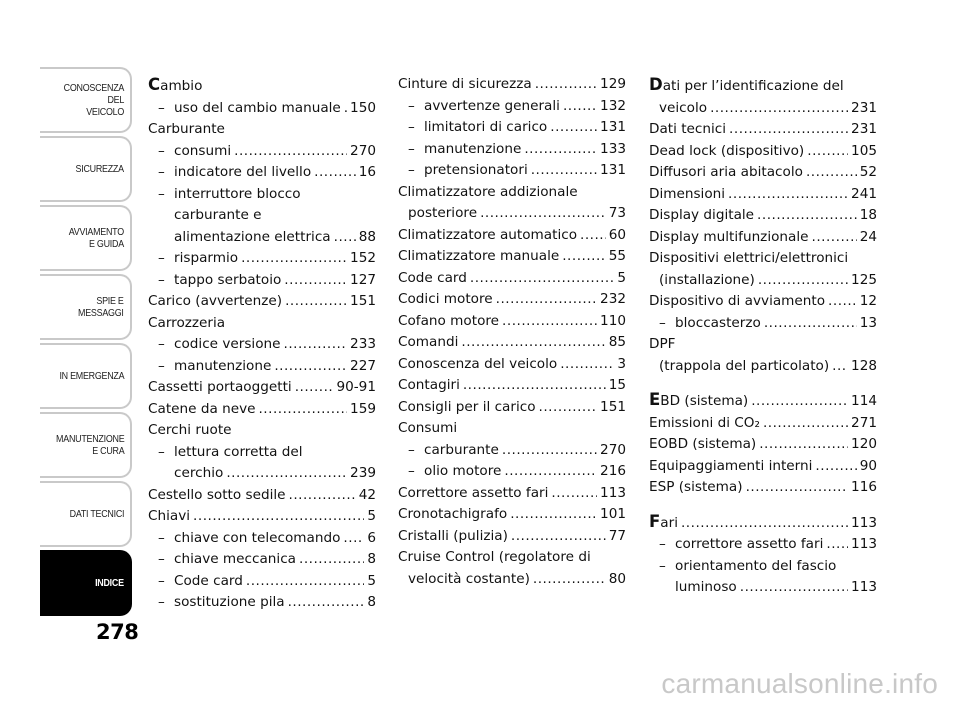 The image size is (960, 709). Describe the element at coordinates (262, 86) in the screenshot. I see `index-entry: Cambio` at that location.